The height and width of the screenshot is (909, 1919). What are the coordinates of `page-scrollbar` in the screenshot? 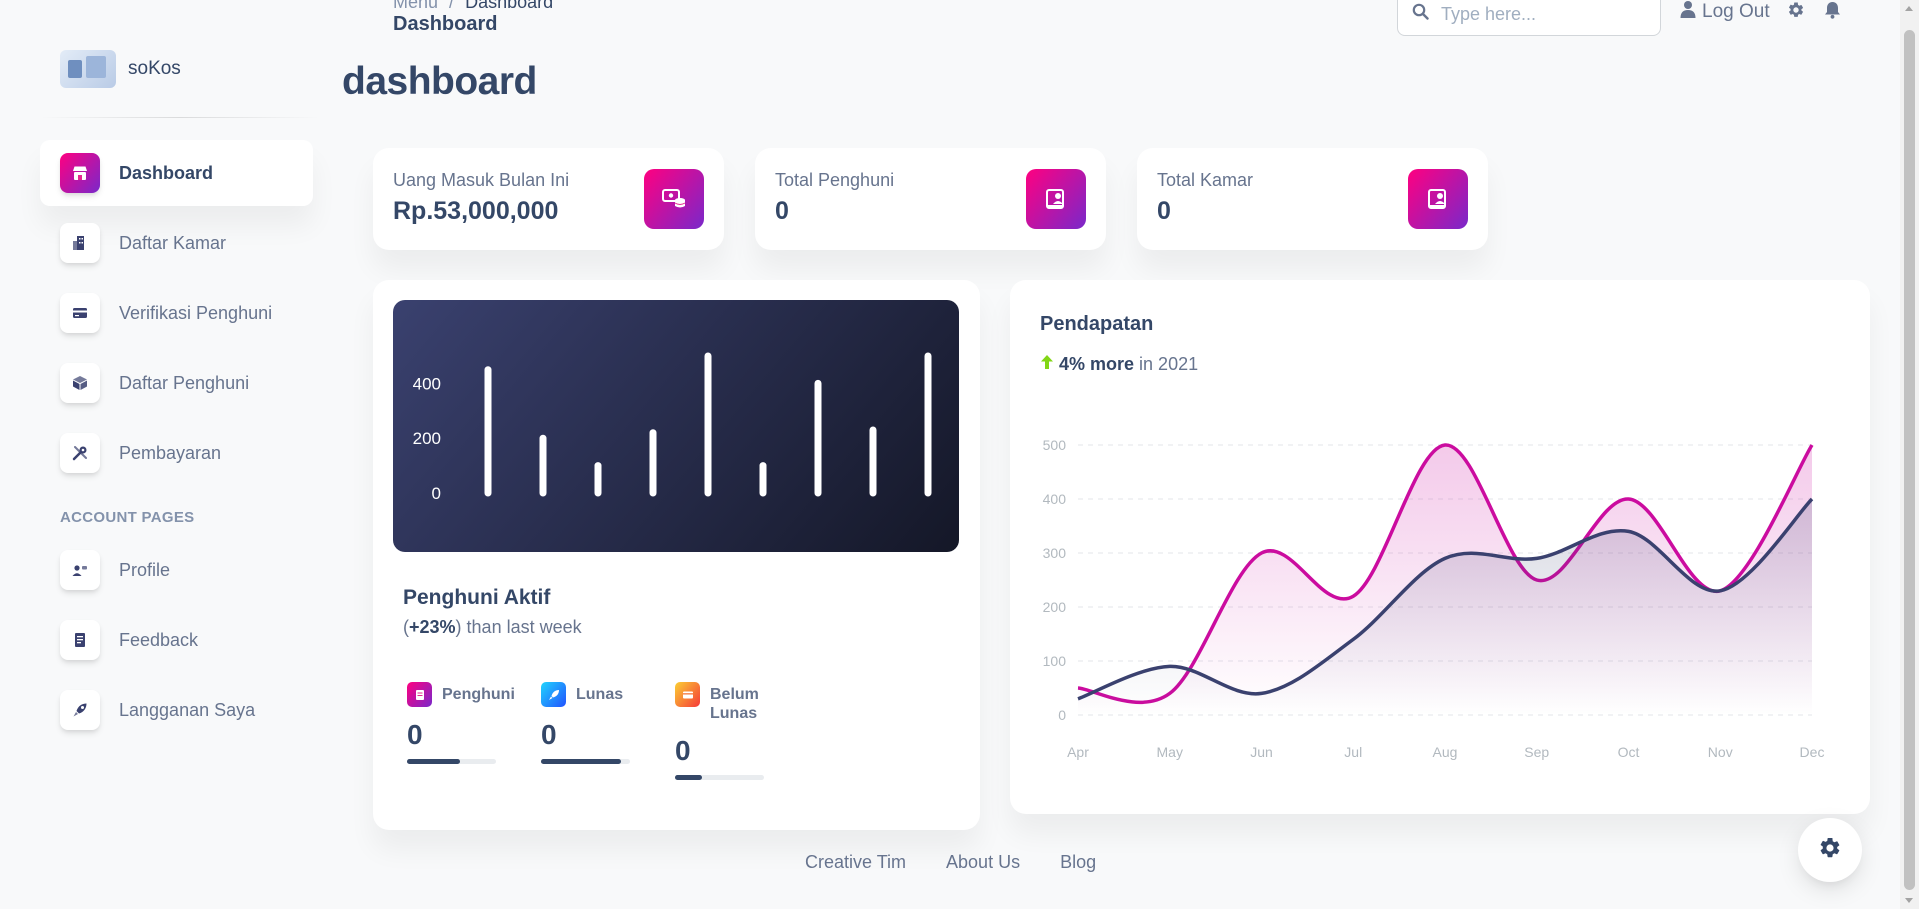 It's located at (1909, 454).